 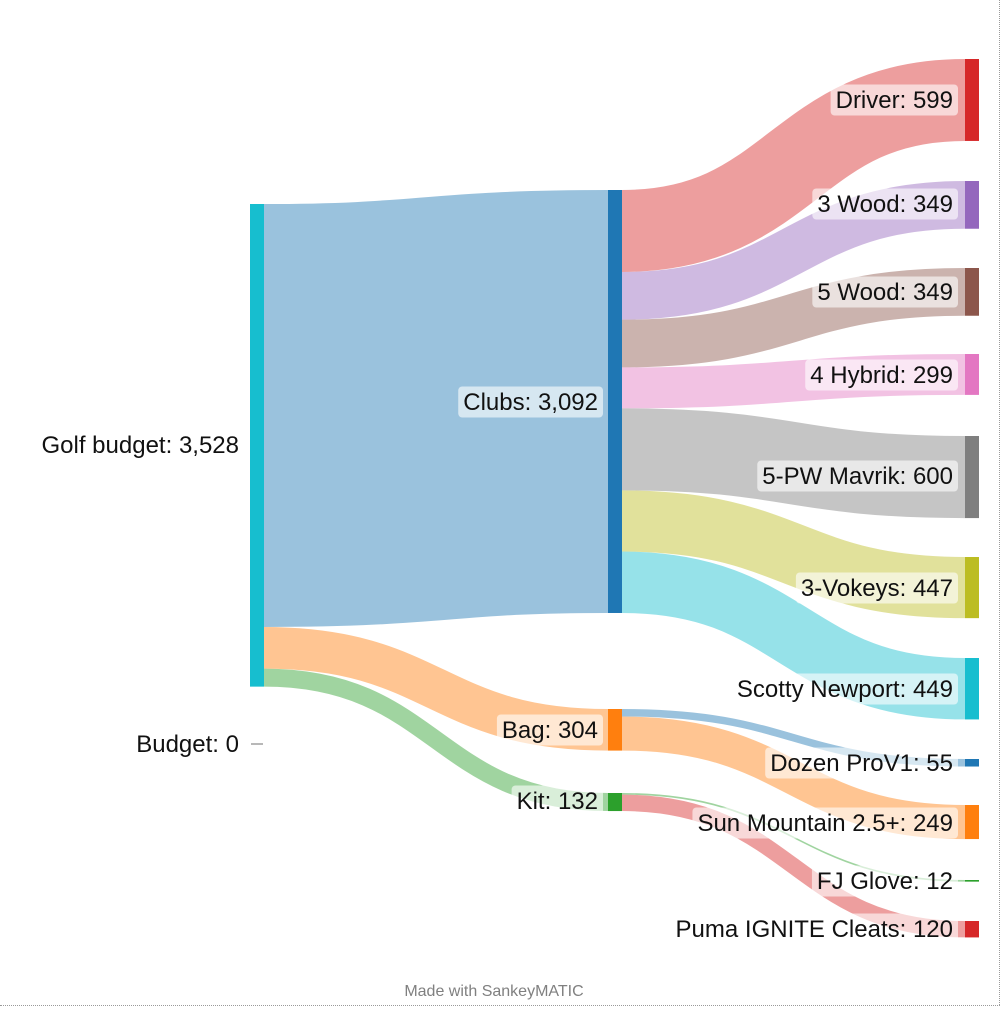 I want to click on node-value: 0, so click(x=232, y=744).